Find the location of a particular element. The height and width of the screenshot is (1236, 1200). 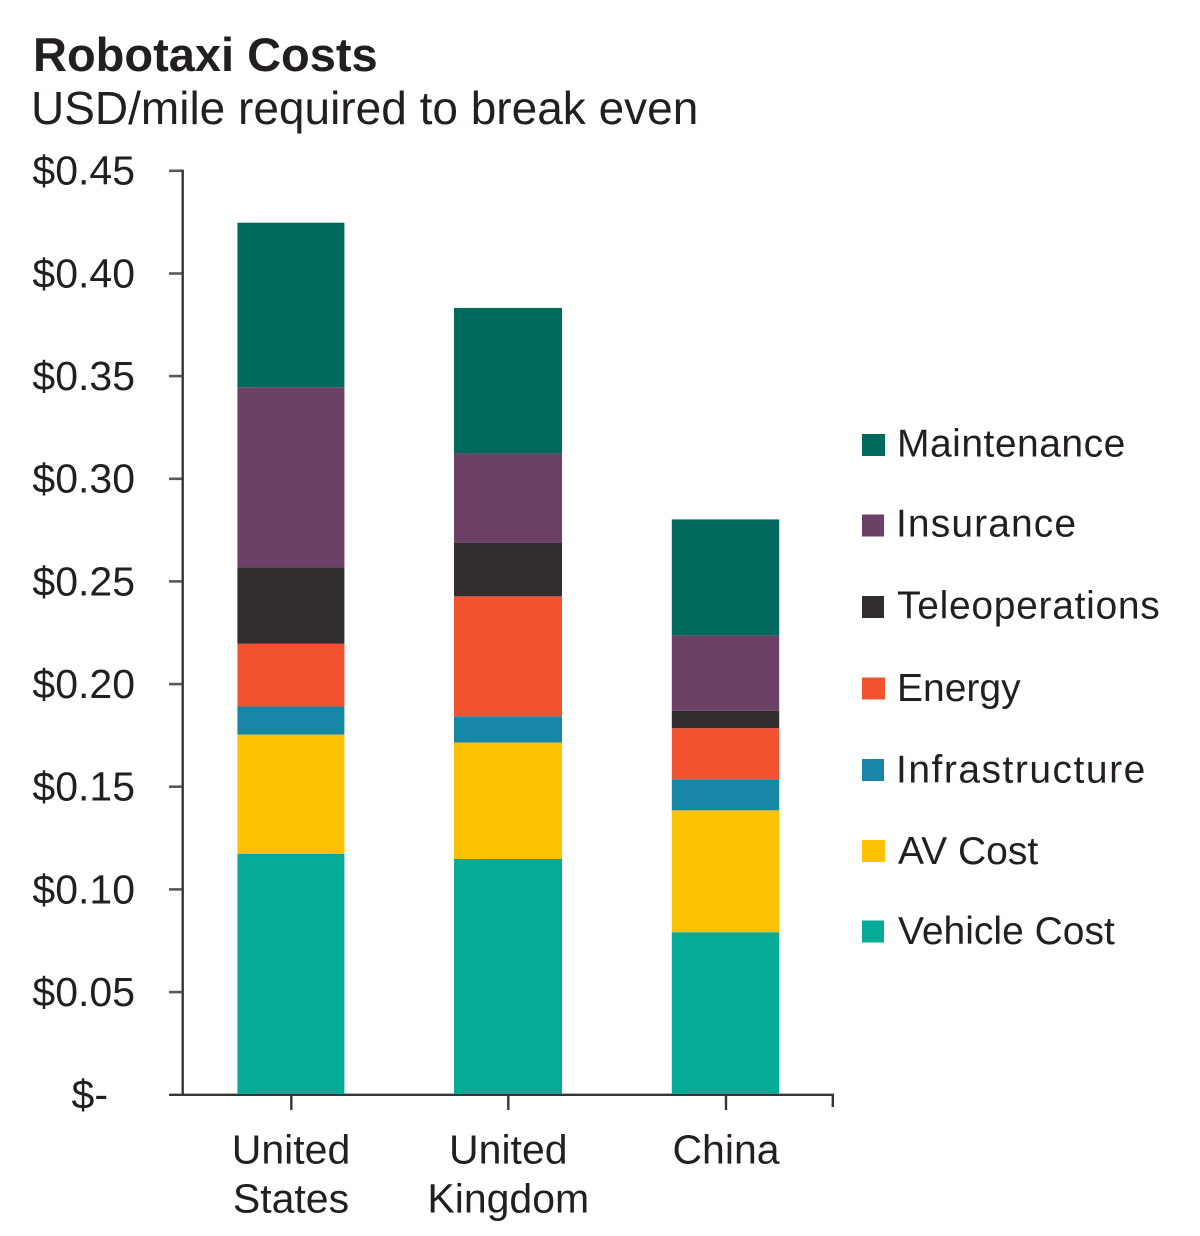

svg-text: Teleoperations is located at coordinates (1028, 606).